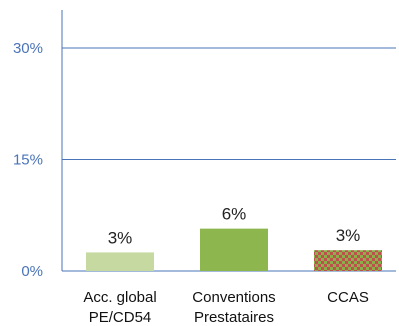 This screenshot has width=399, height=326. Describe the element at coordinates (28, 48) in the screenshot. I see `y-tick-label: 30%` at that location.